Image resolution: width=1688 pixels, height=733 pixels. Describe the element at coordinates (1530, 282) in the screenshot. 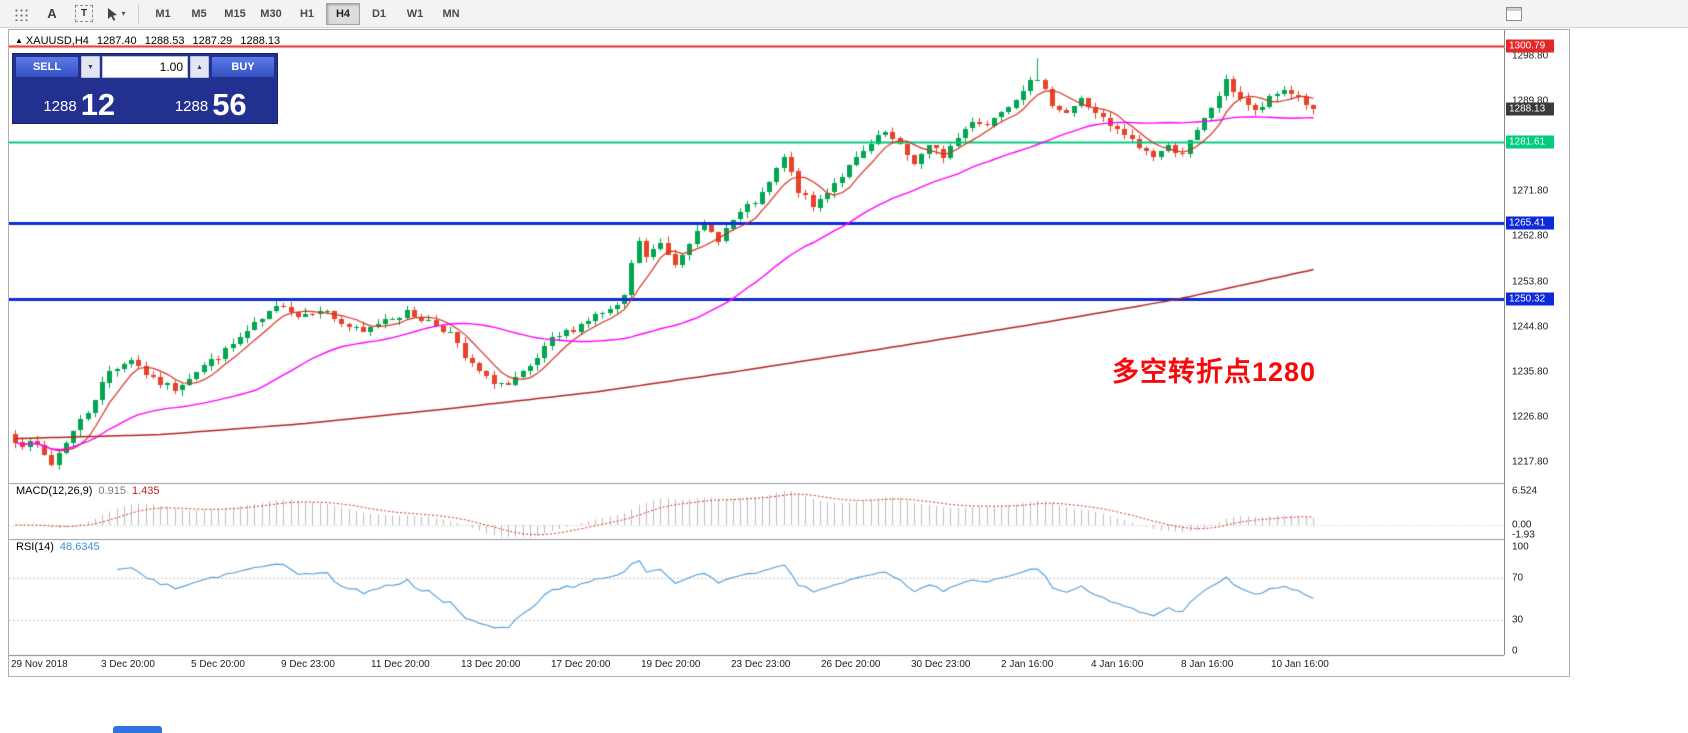

I see `price-grid-label: 1253.80` at that location.